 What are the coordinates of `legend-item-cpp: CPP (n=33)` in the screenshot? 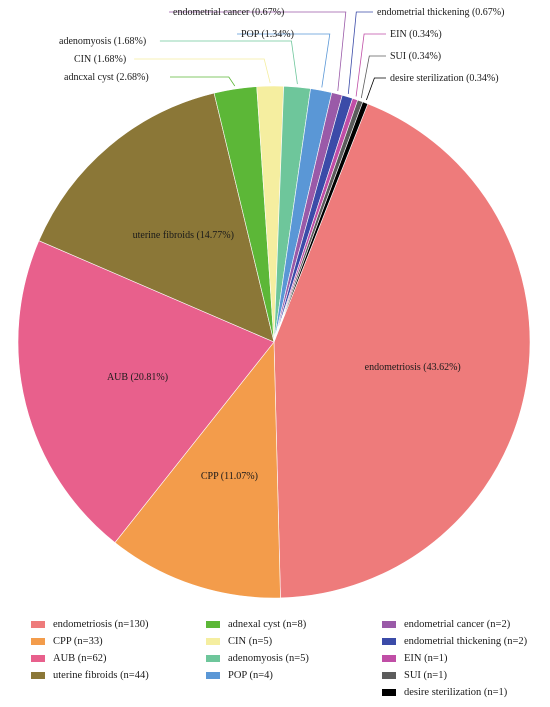 It's located at (67, 641).